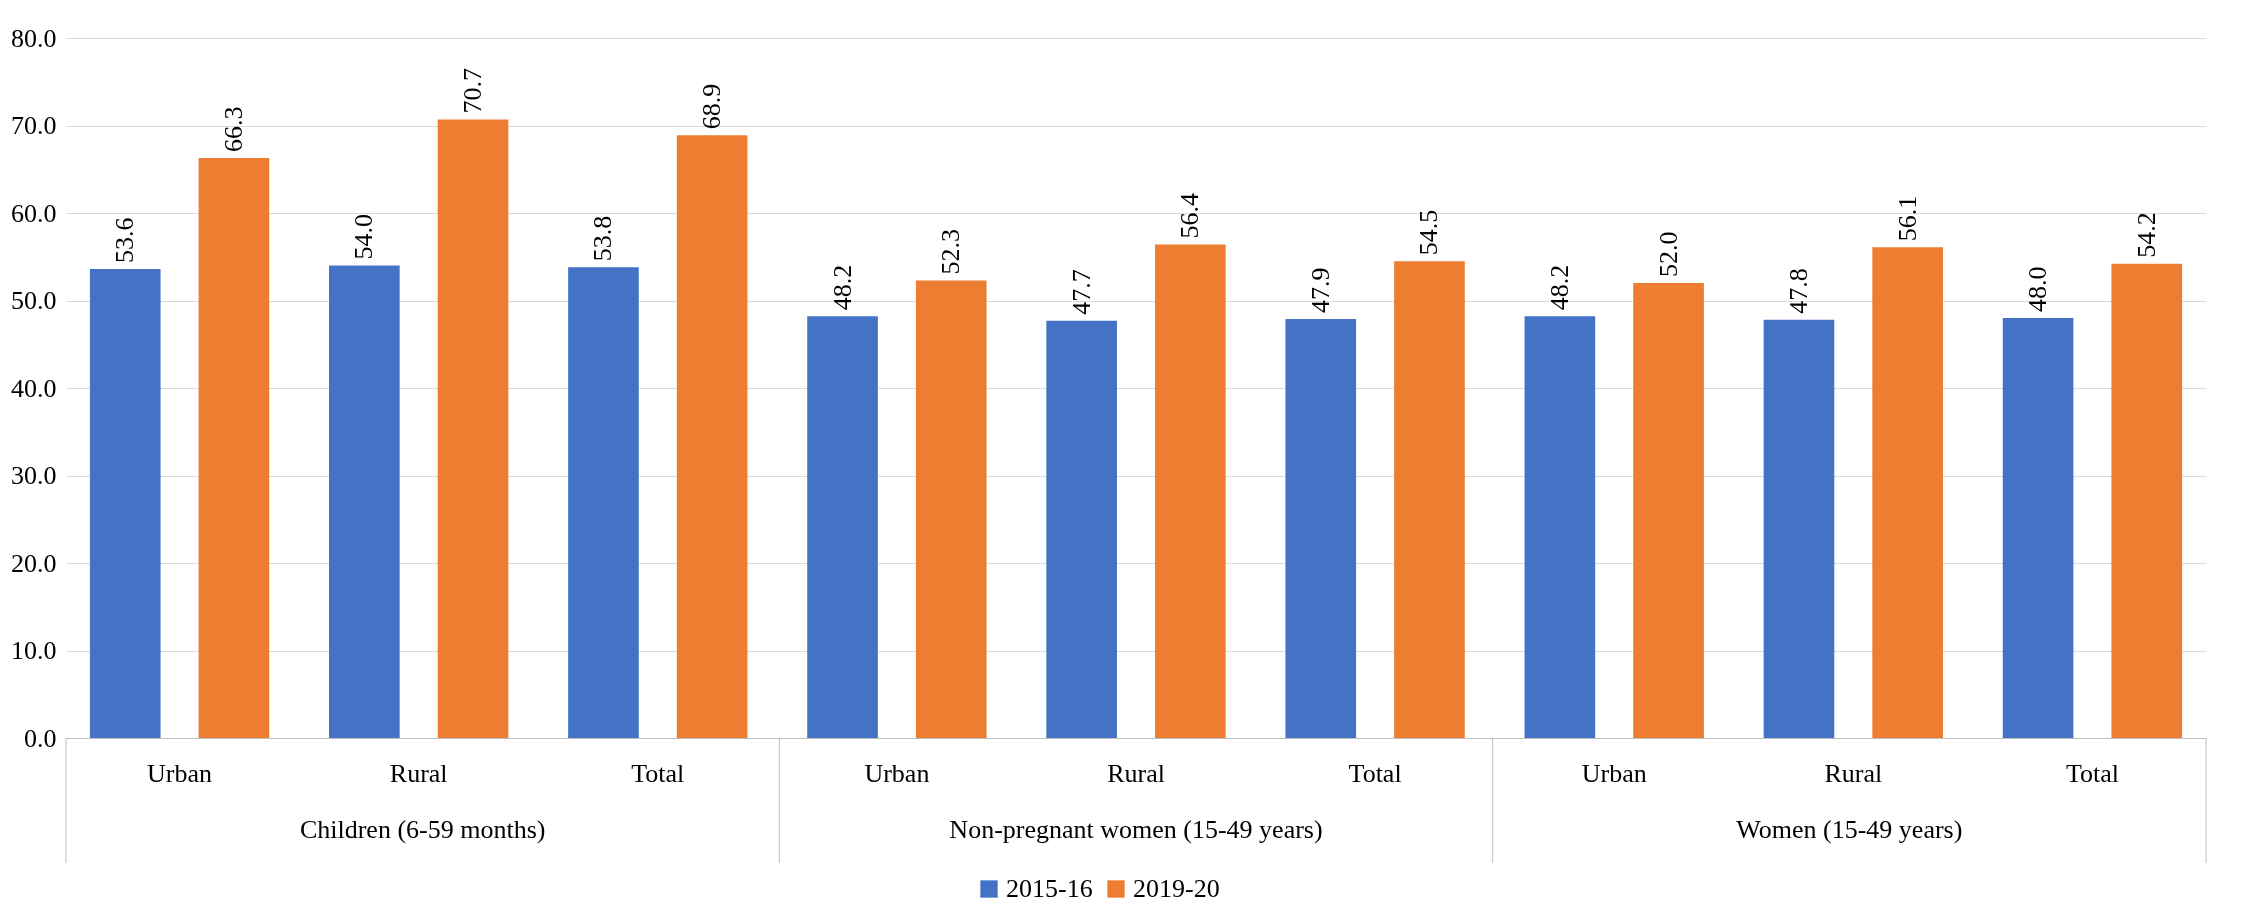 The width and height of the screenshot is (2257, 920). What do you see at coordinates (34, 475) in the screenshot?
I see `y-tick-label: 30.0` at bounding box center [34, 475].